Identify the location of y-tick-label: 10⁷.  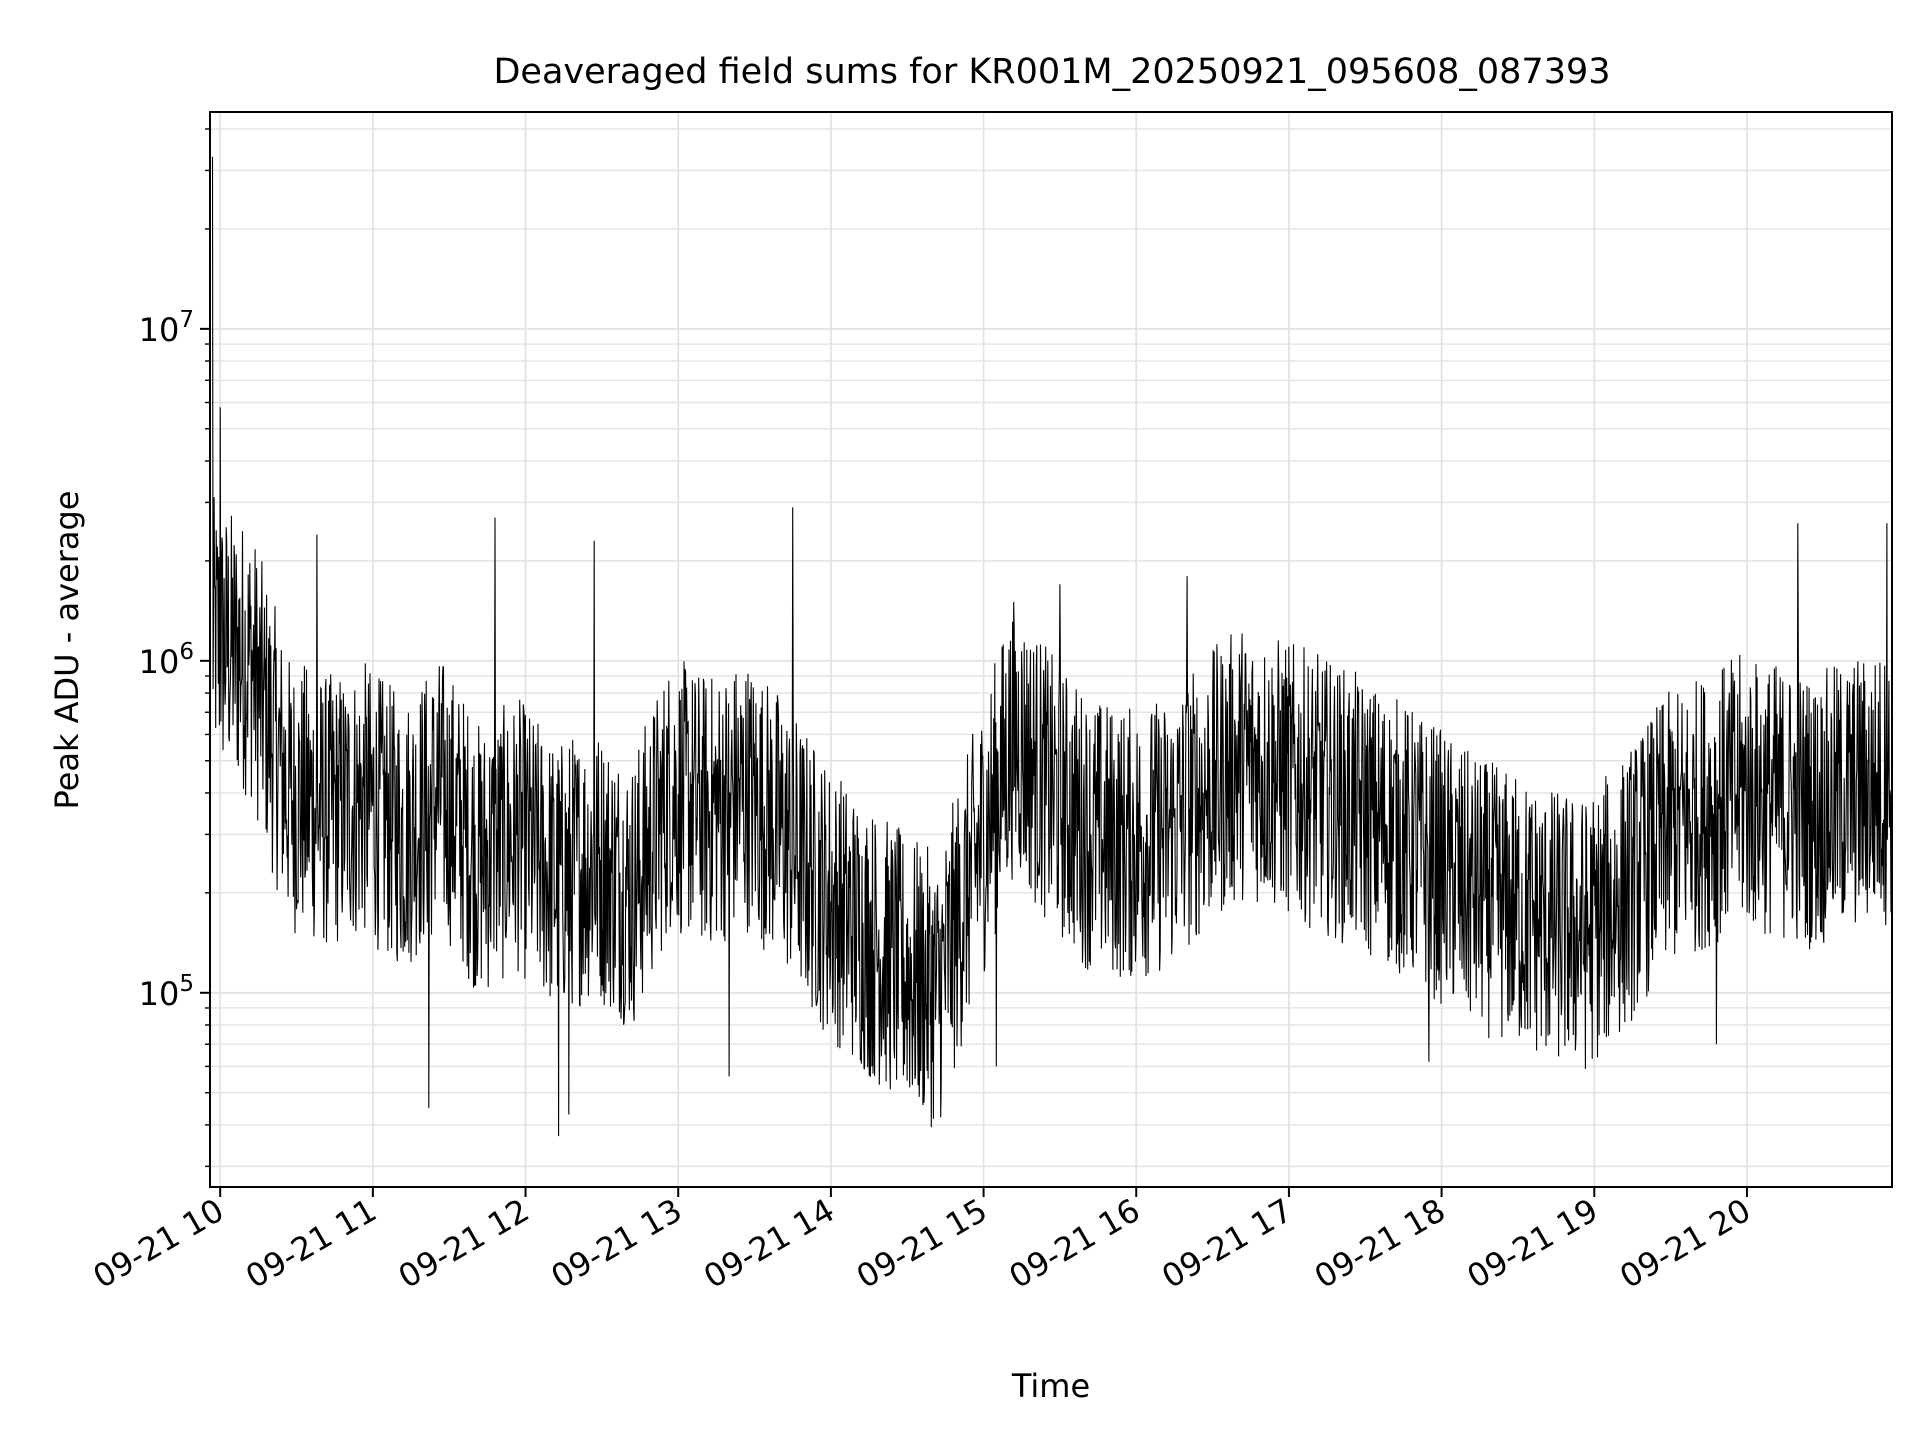
(166, 328).